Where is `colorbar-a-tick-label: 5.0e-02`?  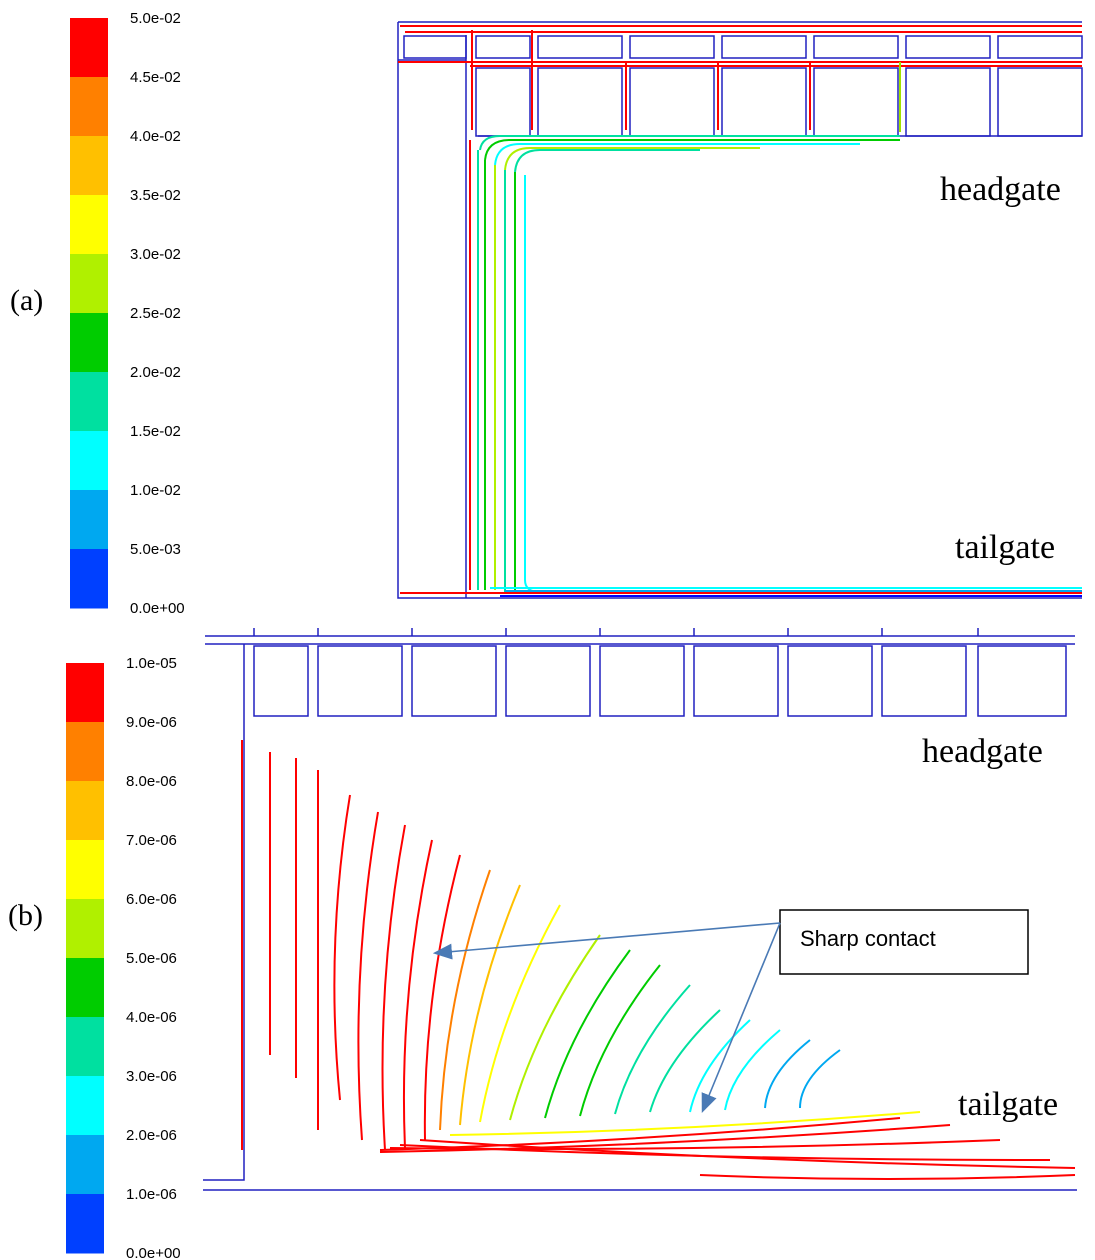 colorbar-a-tick-label: 5.0e-02 is located at coordinates (155, 18).